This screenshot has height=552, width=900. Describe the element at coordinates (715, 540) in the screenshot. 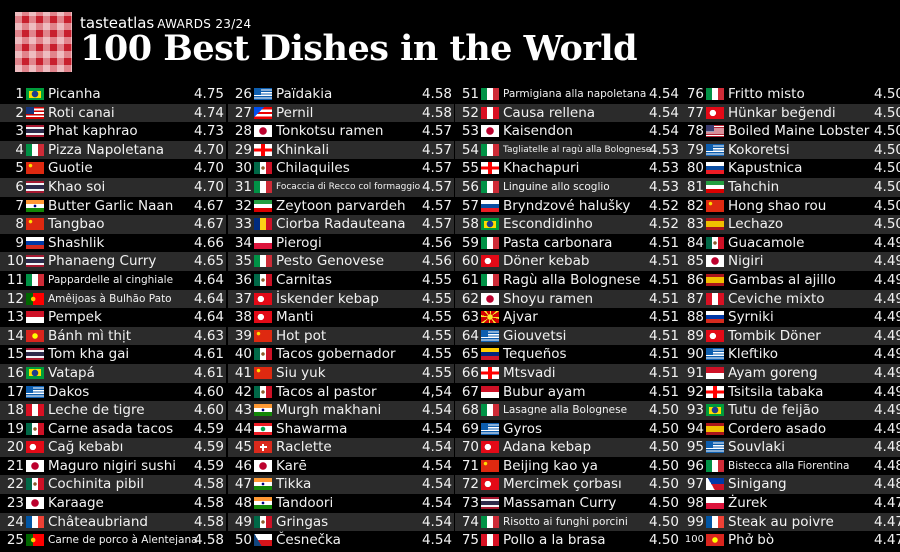

I see `flag-vn-icon` at that location.